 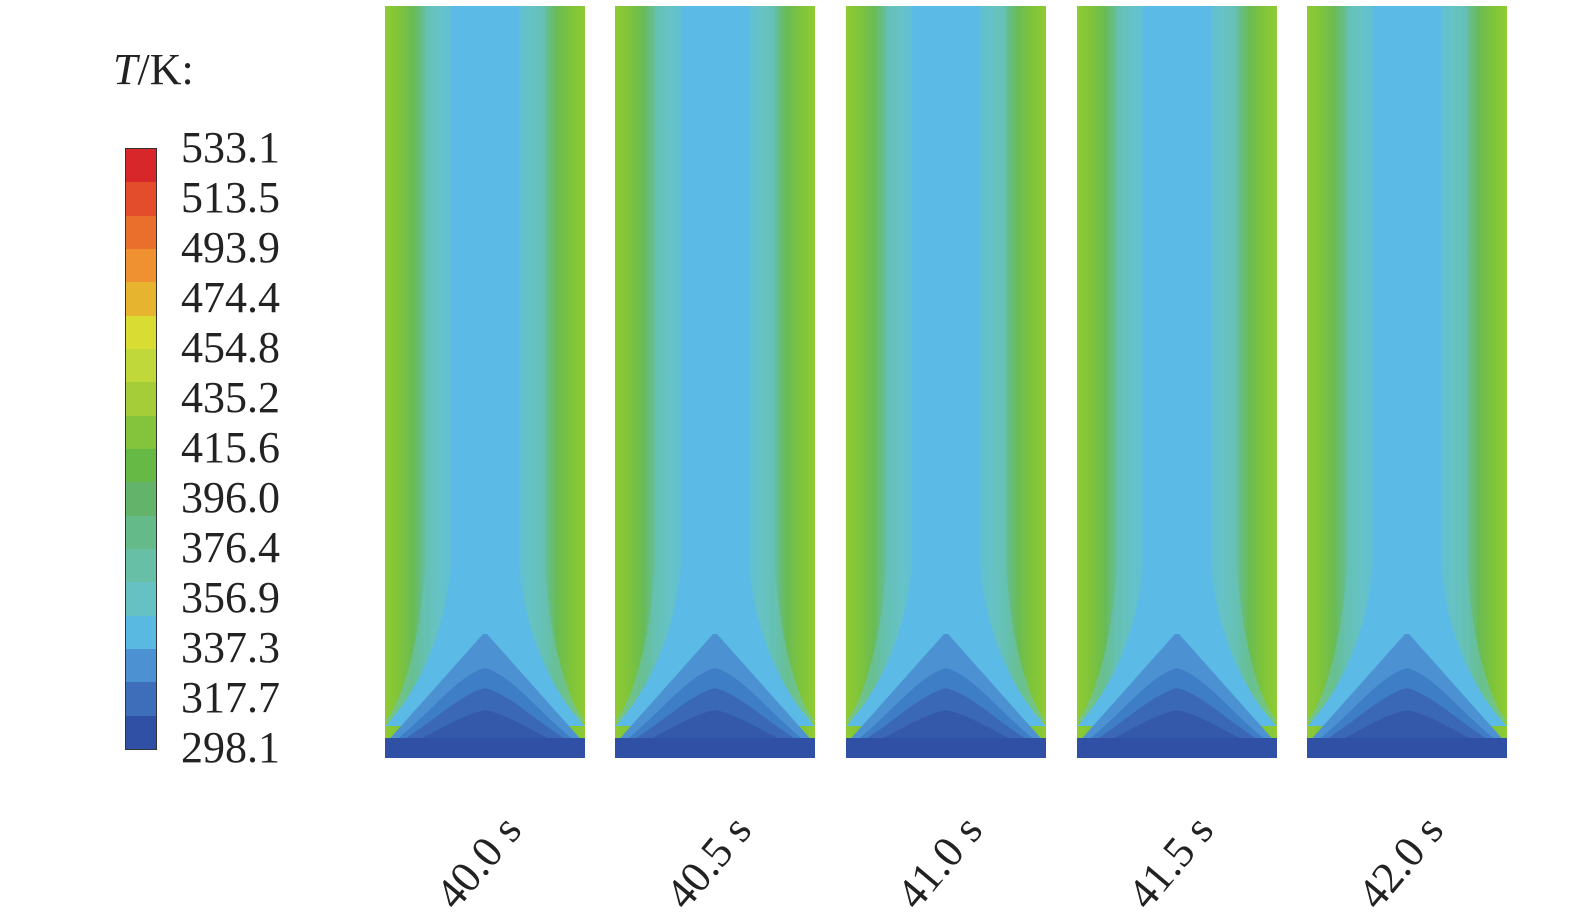 I want to click on colorbar-tick-label: 337.3, so click(x=230, y=647).